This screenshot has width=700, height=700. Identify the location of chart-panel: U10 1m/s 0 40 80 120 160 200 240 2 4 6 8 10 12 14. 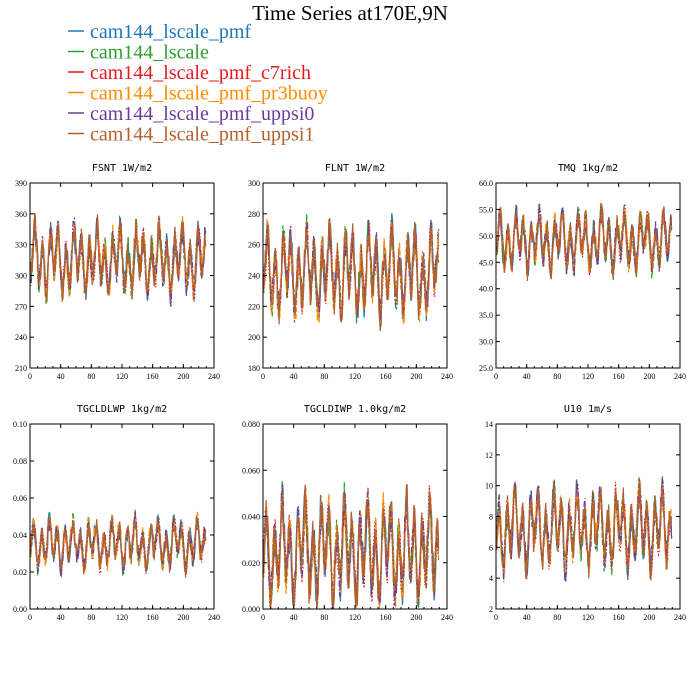
(585, 513).